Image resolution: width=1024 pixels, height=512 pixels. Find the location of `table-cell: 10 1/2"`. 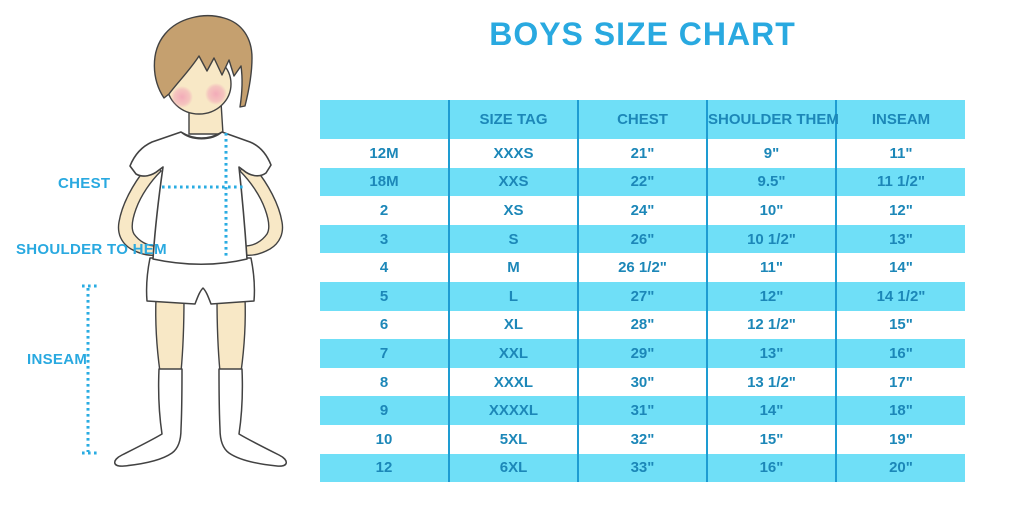

table-cell: 10 1/2" is located at coordinates (772, 239).